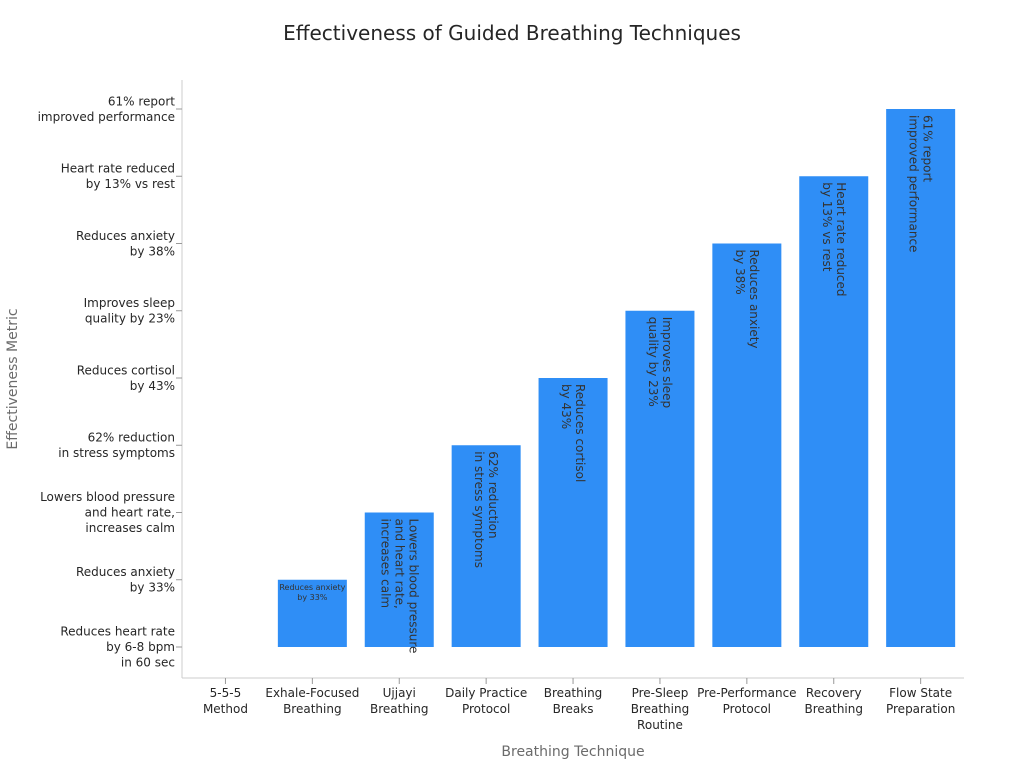 The height and width of the screenshot is (768, 1024). What do you see at coordinates (660, 709) in the screenshot?
I see `x-tick-label: Pre-Sleep Breathing Routine` at bounding box center [660, 709].